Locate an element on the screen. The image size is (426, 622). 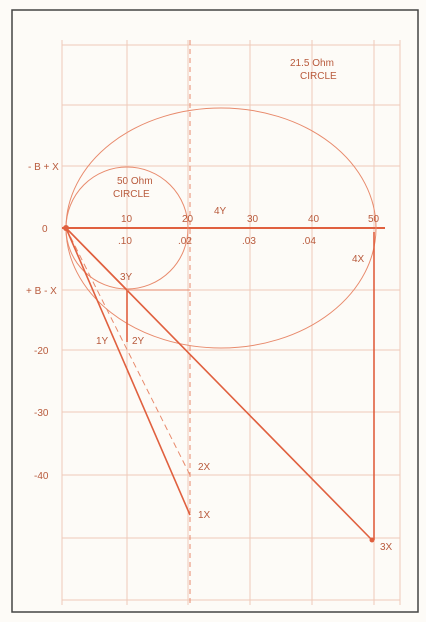
origin is located at coordinates (66, 228).